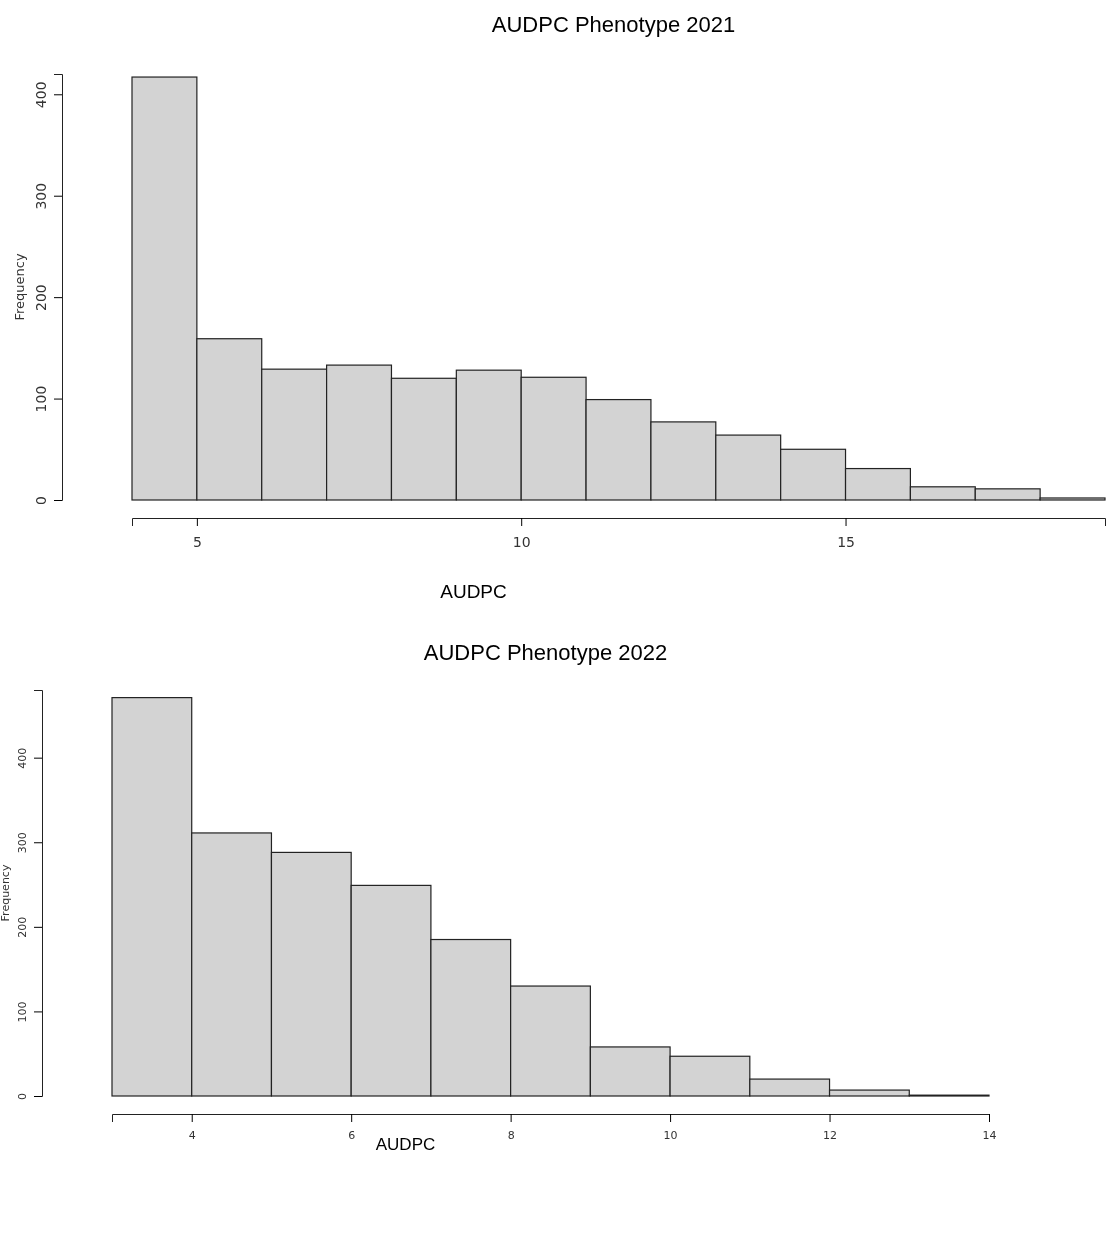 The height and width of the screenshot is (1237, 1117). What do you see at coordinates (197, 542) in the screenshot?
I see `x-tick-label: 5` at bounding box center [197, 542].